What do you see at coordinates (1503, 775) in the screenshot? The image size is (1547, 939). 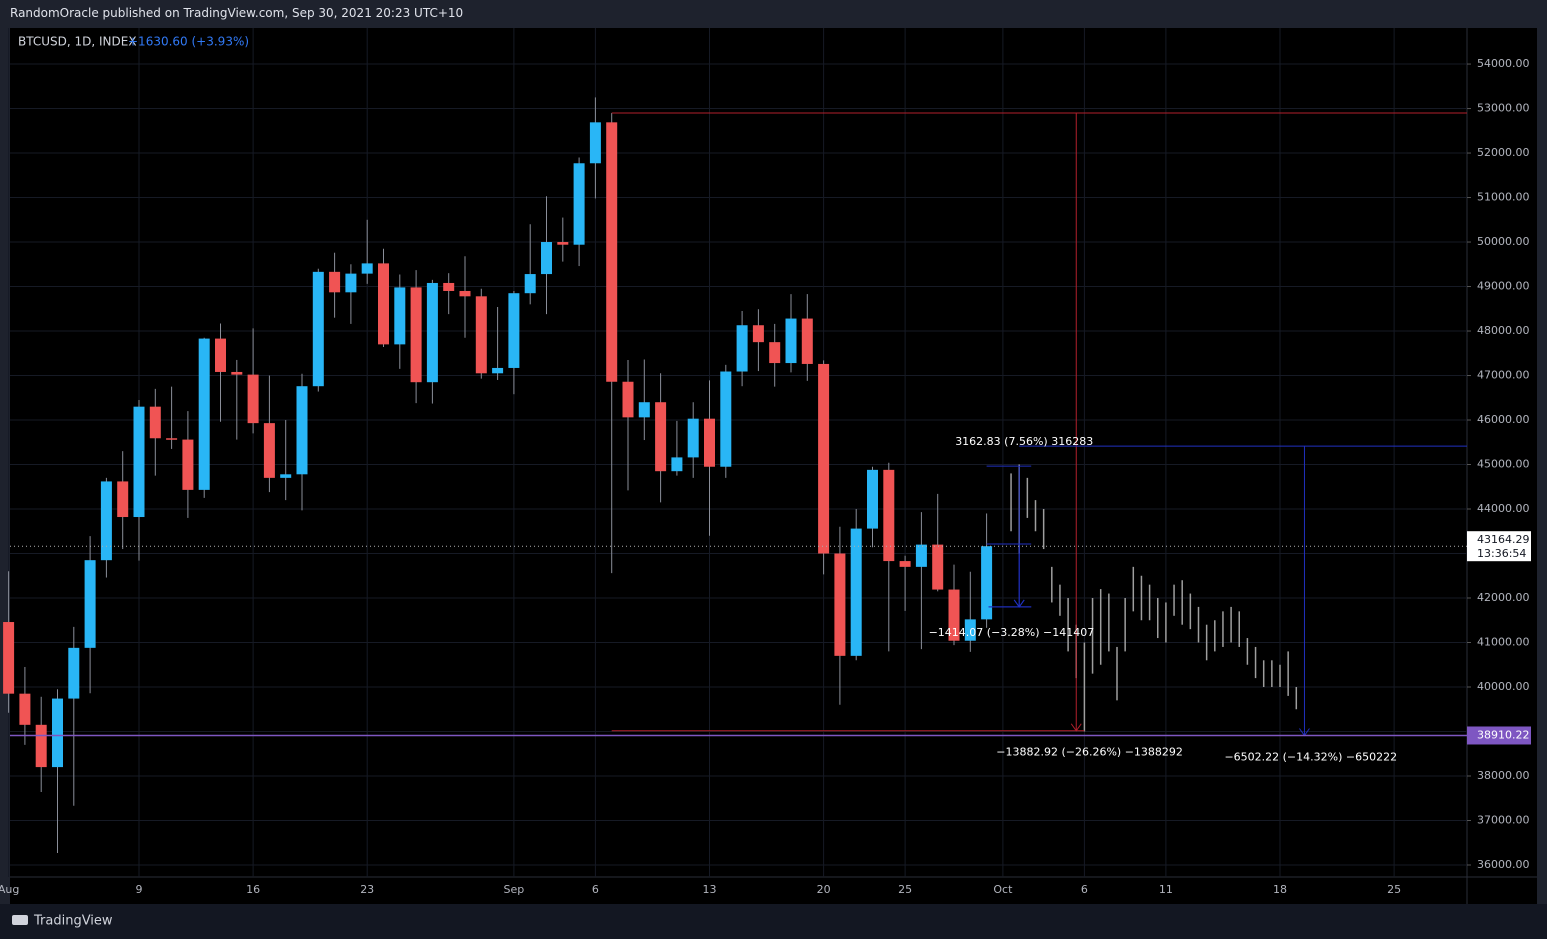 I see `y-tick-label: 38000.00` at bounding box center [1503, 775].